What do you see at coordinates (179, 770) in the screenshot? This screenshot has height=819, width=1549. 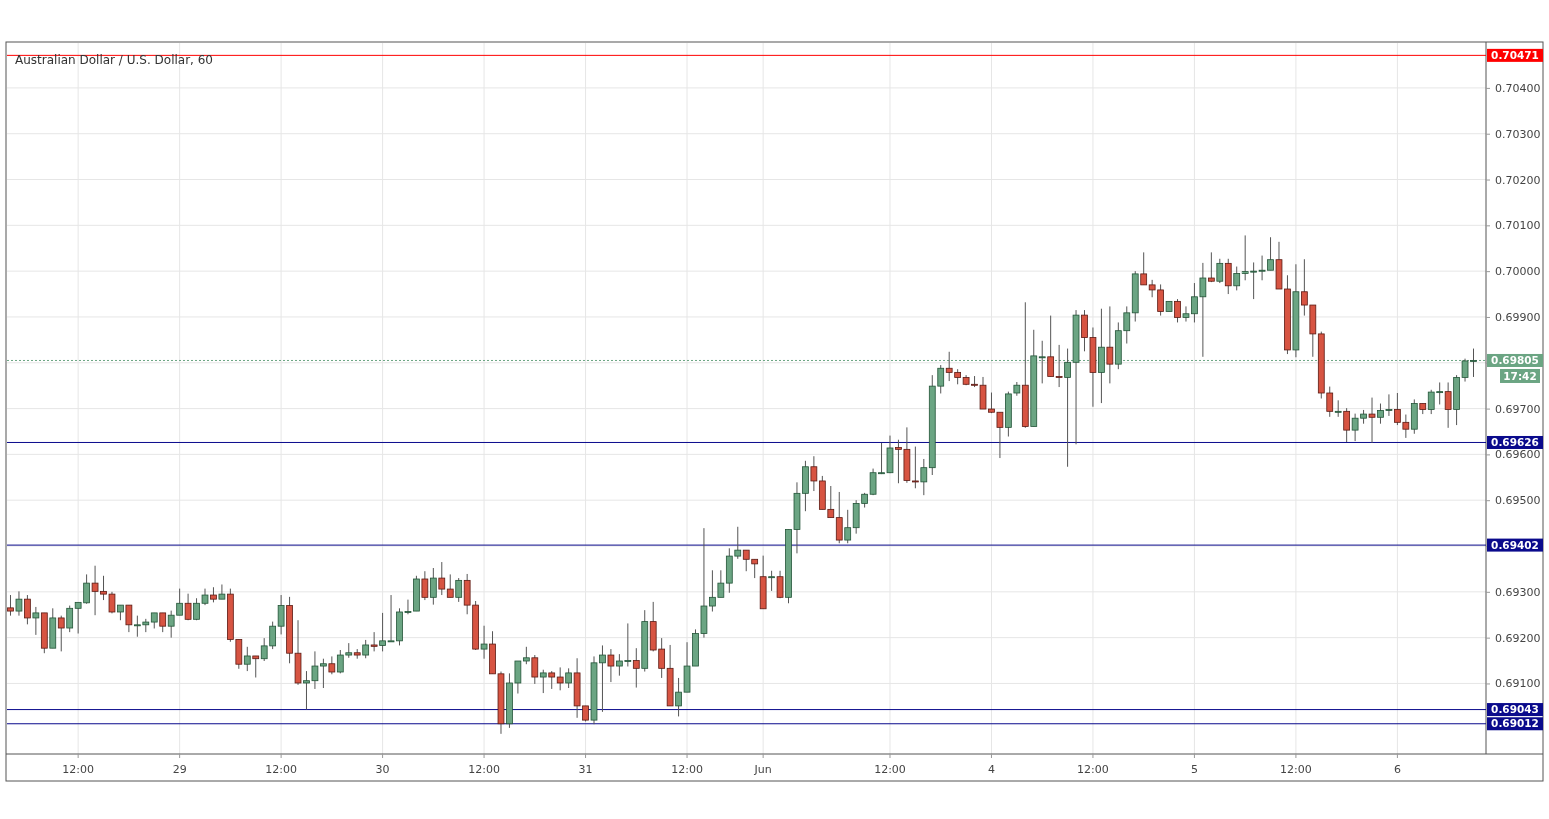 I see `x-tick-label: 29` at bounding box center [179, 770].